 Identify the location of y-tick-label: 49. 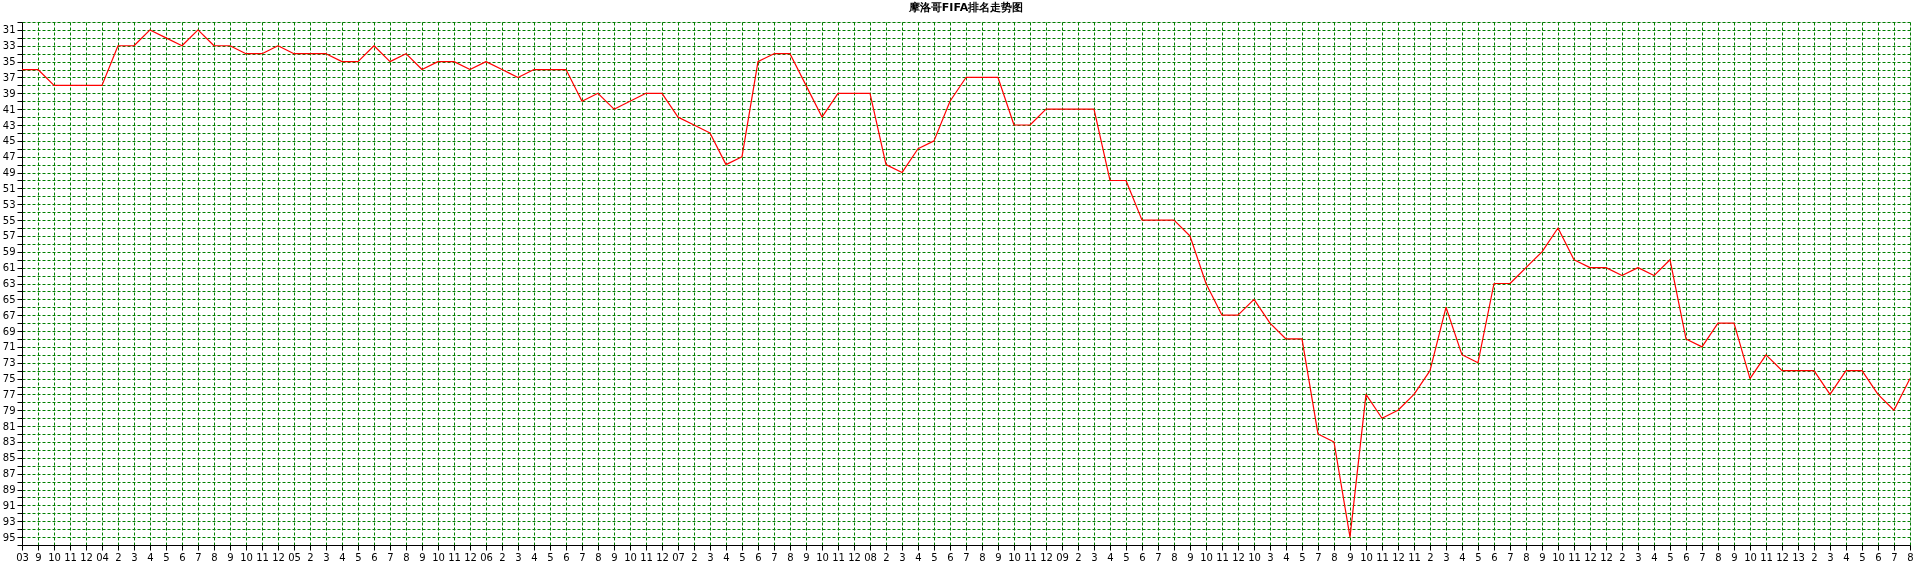
(9, 173).